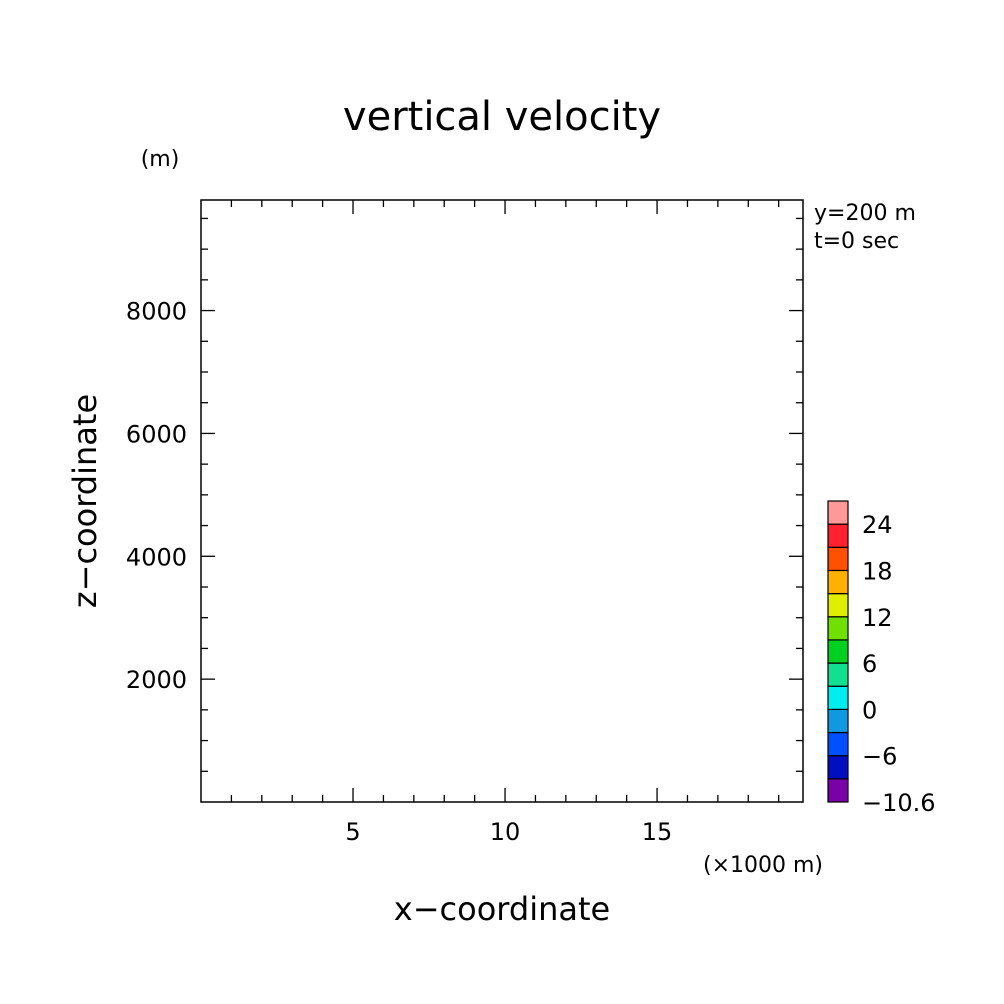  I want to click on chart-title: vertical velocity, so click(502, 117).